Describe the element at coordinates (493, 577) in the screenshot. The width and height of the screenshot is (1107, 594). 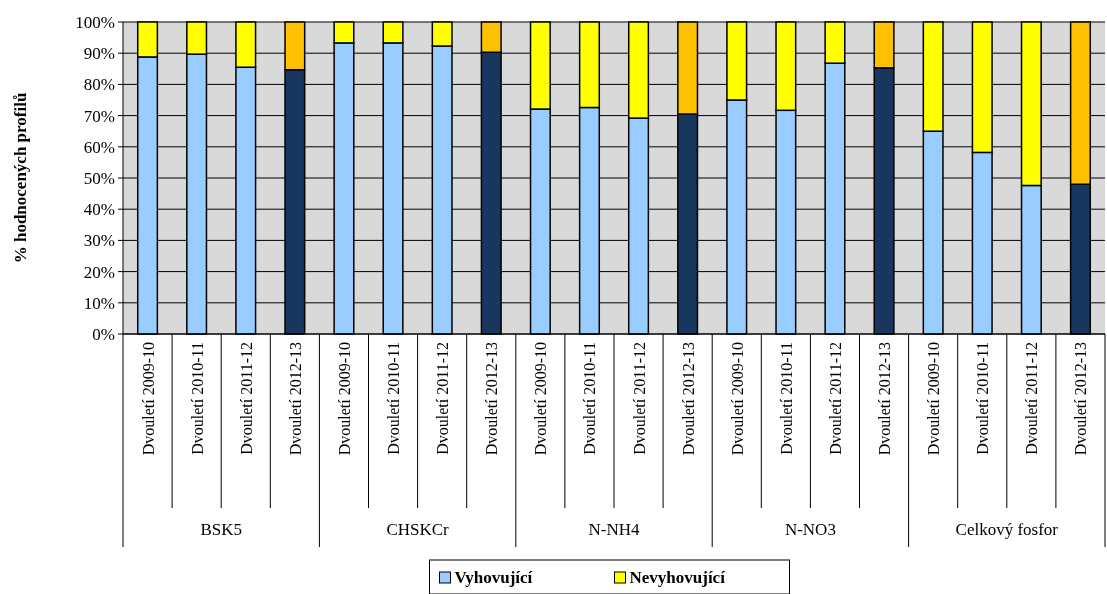
I see `legend-label: Vyhovující` at that location.